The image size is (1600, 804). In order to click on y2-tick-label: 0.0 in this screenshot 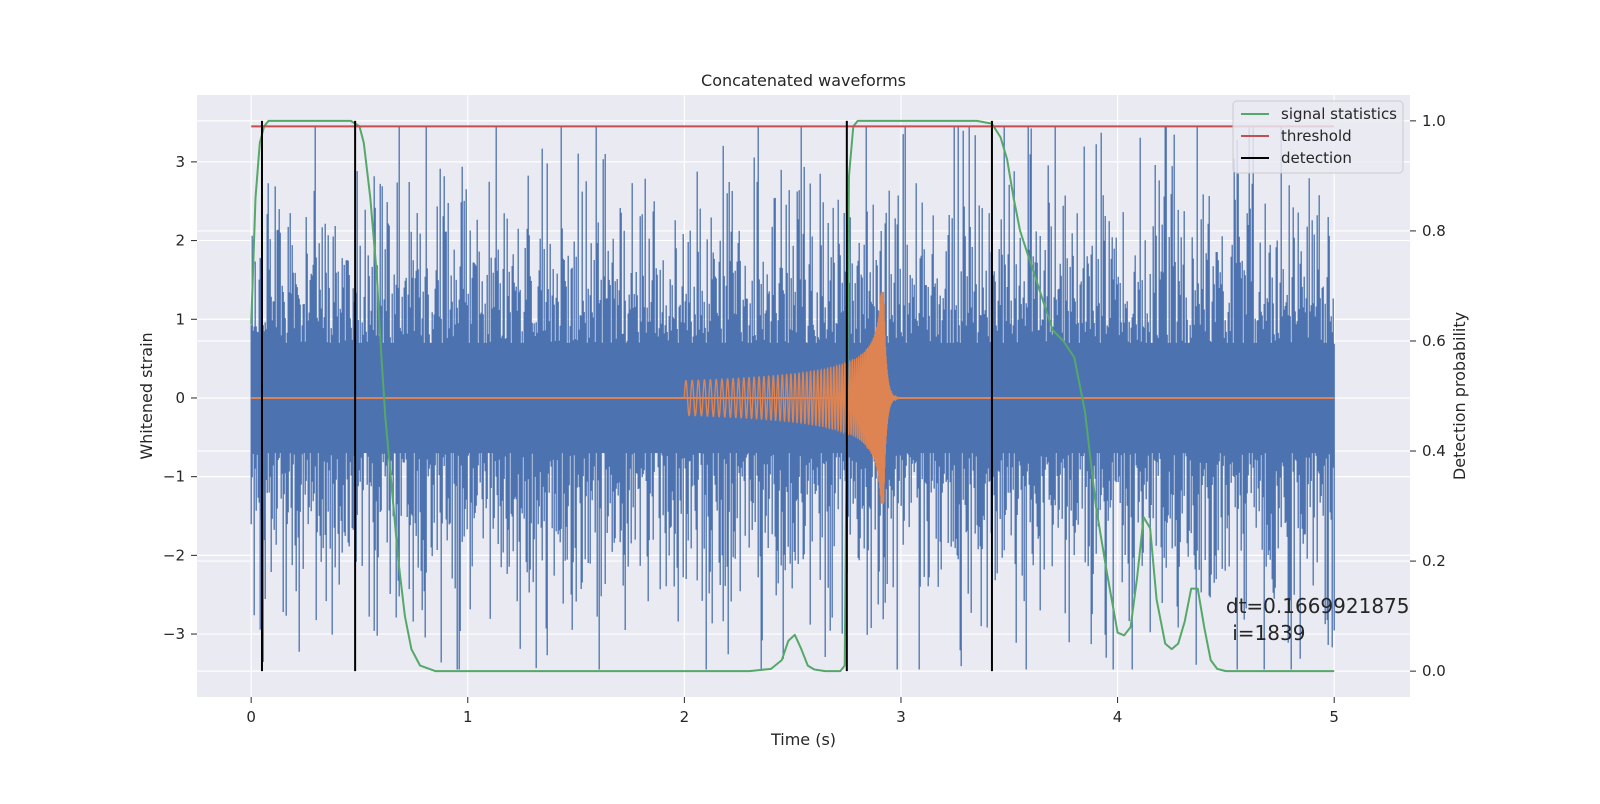, I will do `click(1434, 671)`.